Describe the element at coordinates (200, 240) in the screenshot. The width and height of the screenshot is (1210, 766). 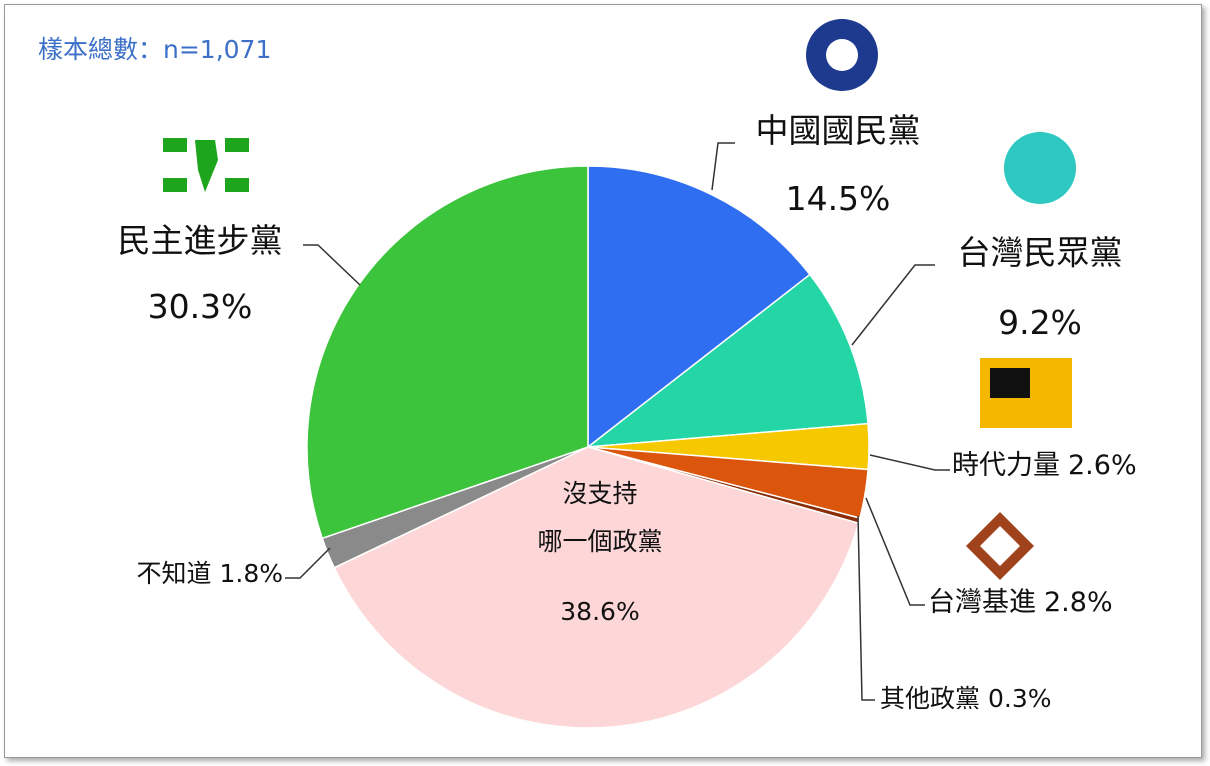
I see `category-label: 民主進步黨` at that location.